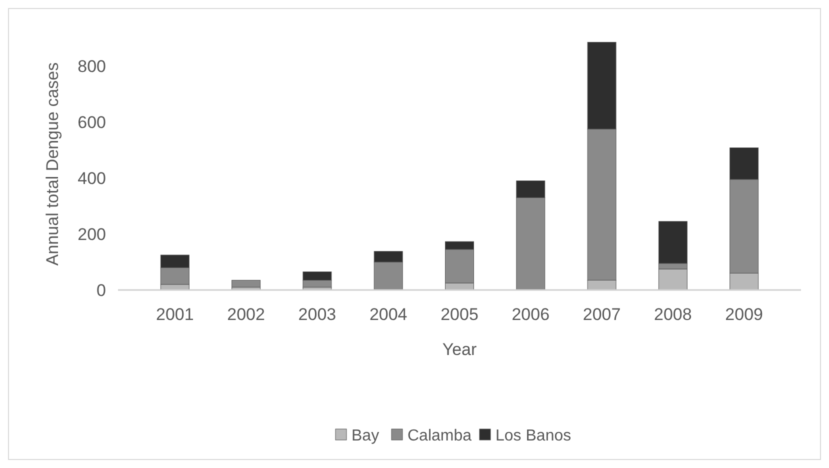 This screenshot has height=468, width=829. Describe the element at coordinates (52, 164) in the screenshot. I see `y-axis-title: Annual total Dengue cases` at that location.